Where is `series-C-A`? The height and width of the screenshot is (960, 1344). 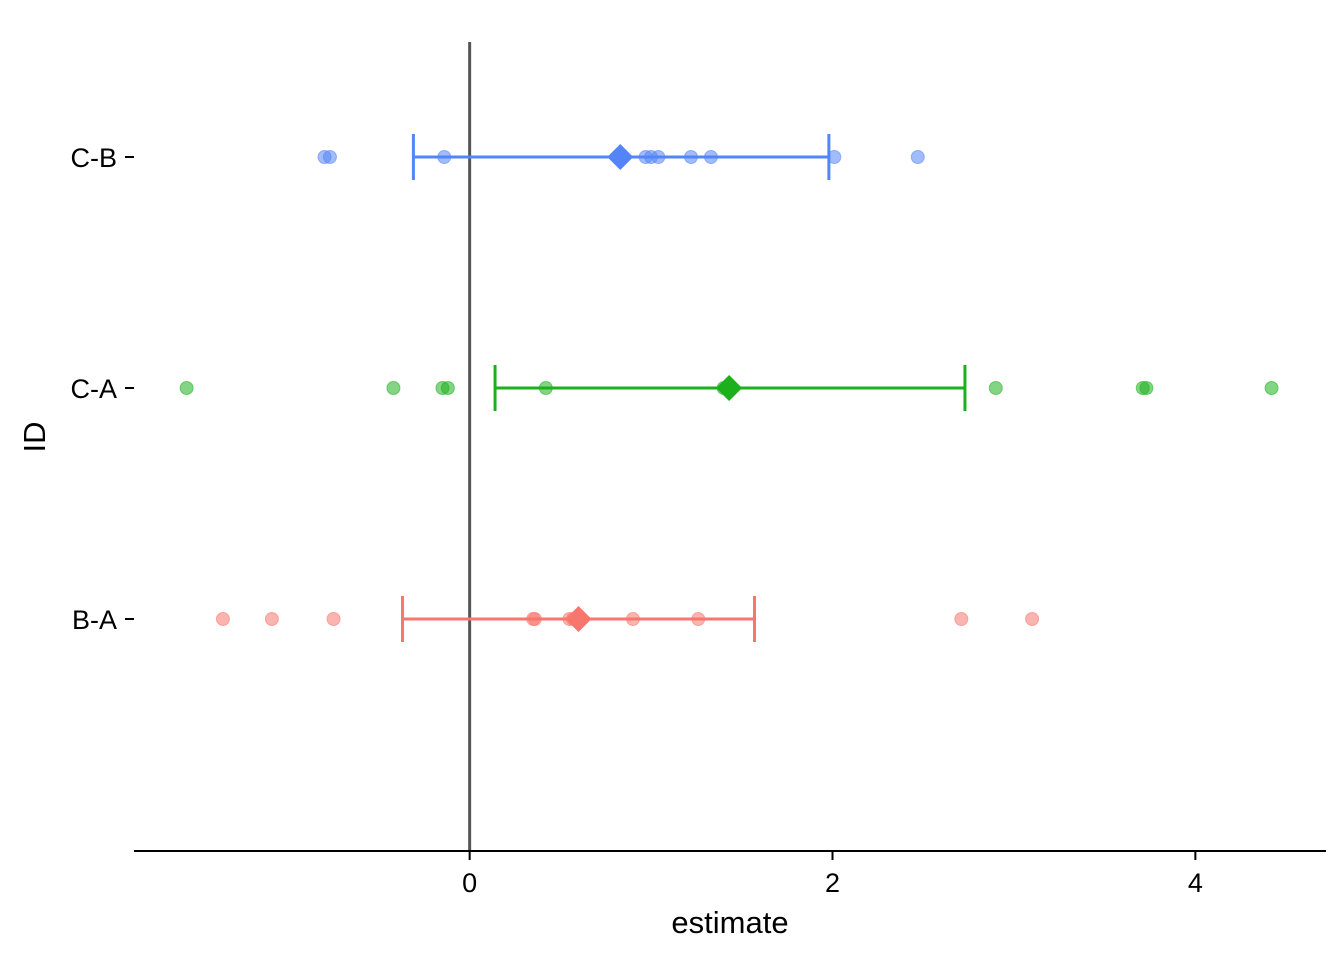 series-C-A is located at coordinates (729, 388).